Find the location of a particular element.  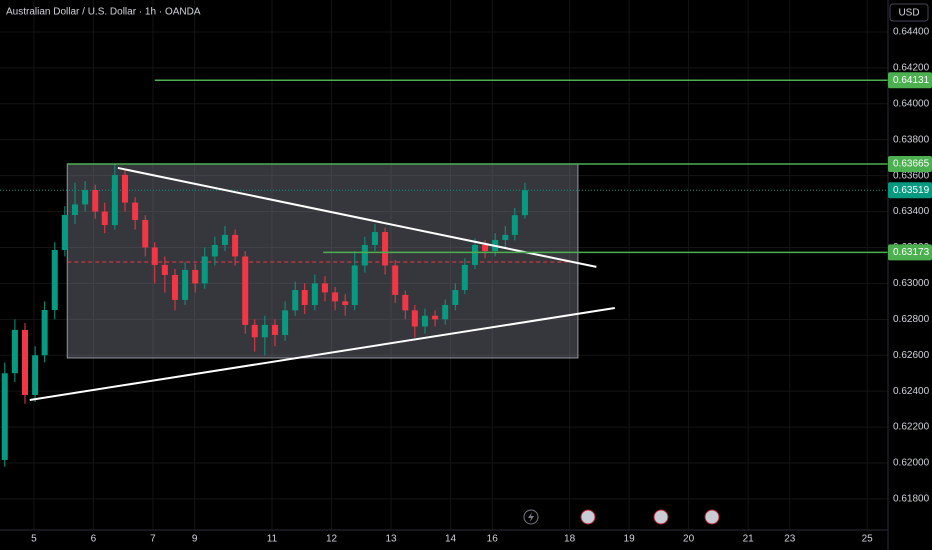

y-tick-label: 0.64000 is located at coordinates (911, 103).